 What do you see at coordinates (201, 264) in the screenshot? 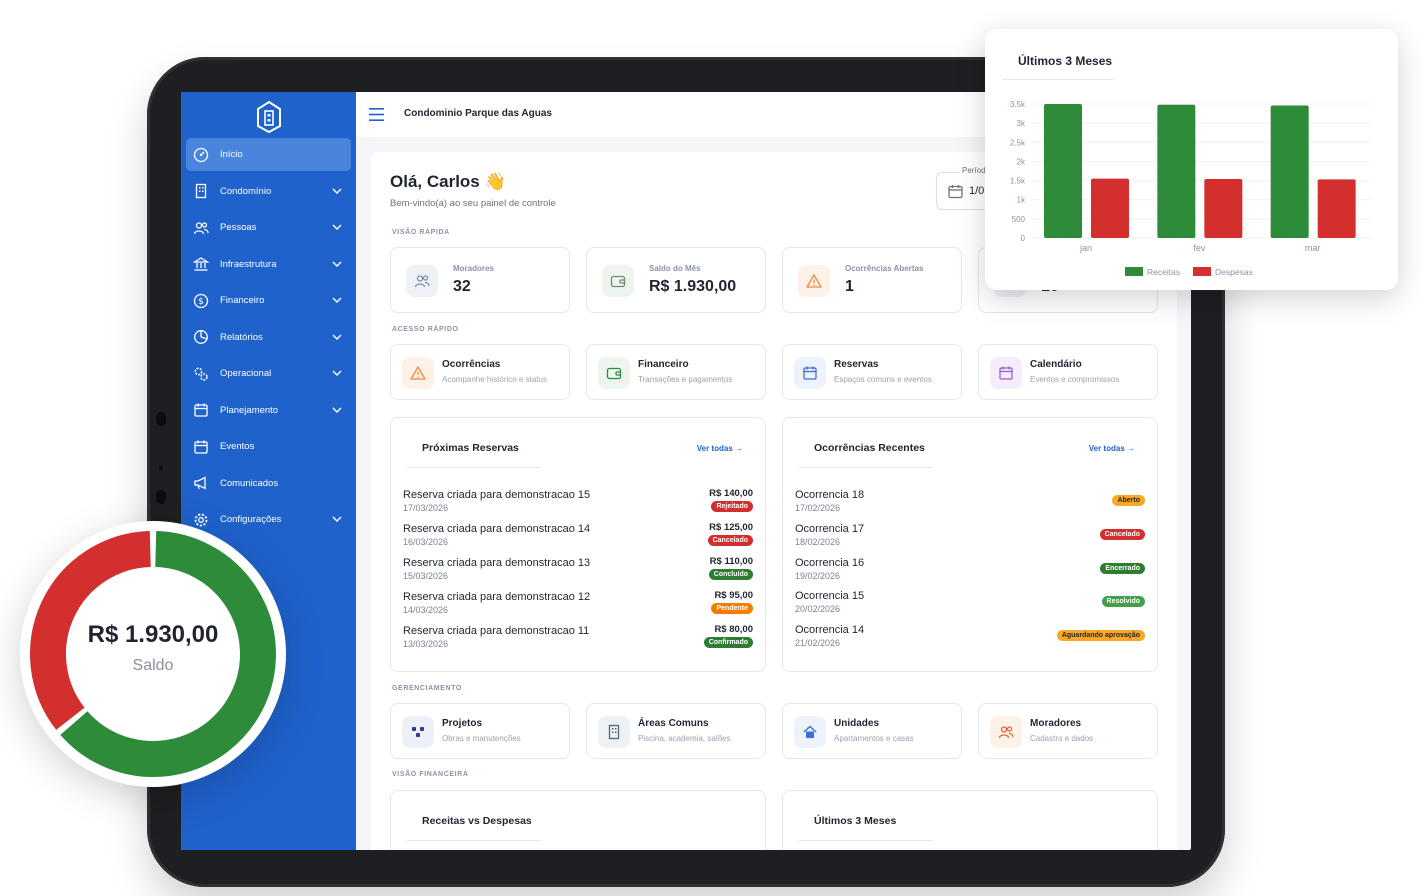
I see `bank-icon` at bounding box center [201, 264].